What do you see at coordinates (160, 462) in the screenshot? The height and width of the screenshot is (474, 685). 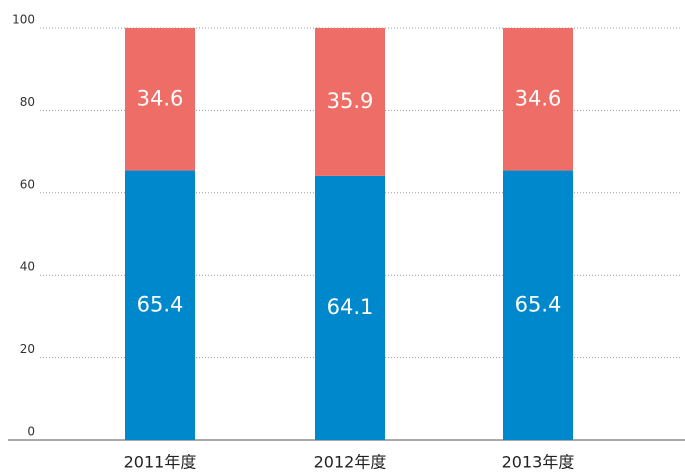 I see `x-tick-label: 2011年度` at bounding box center [160, 462].